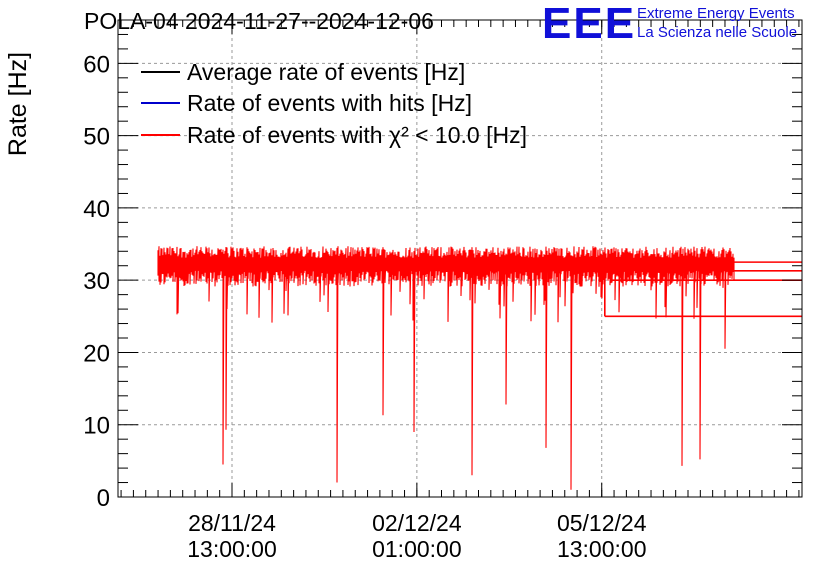  I want to click on y-tick-label: 50, so click(96, 137).